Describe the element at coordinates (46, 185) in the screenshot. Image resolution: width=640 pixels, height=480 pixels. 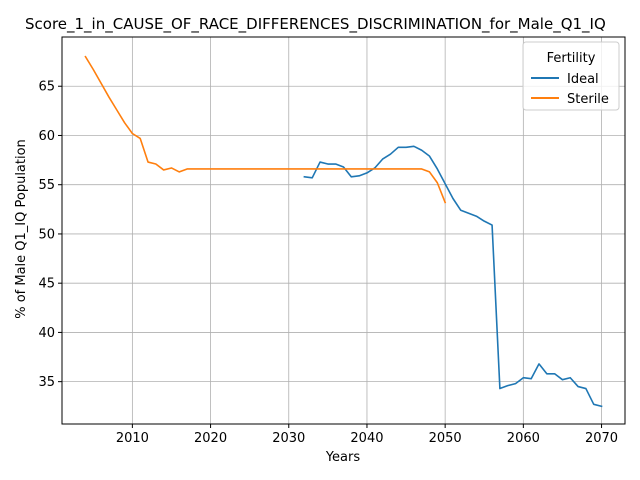
I see `y-tick-label: 55` at that location.